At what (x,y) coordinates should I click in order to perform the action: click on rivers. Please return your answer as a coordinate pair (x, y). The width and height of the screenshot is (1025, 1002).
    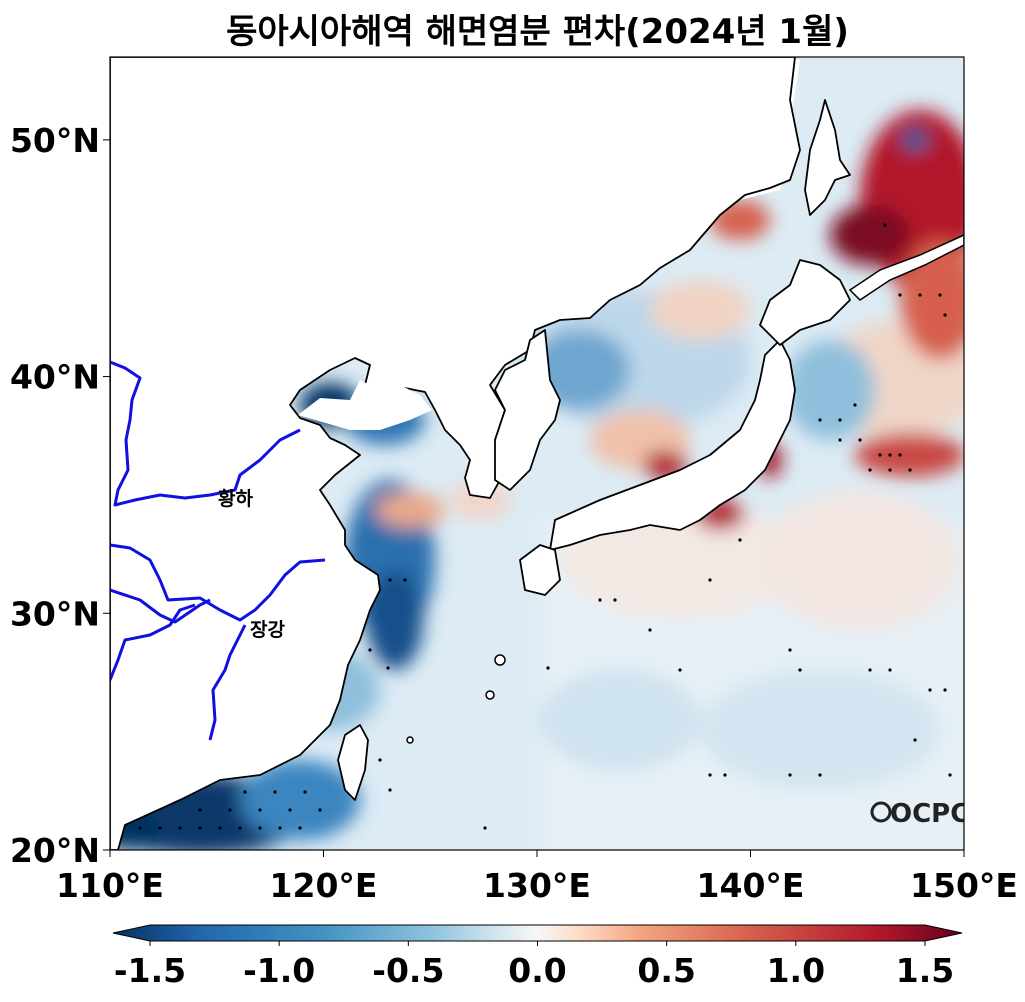
    Looking at the image, I should click on (218, 550).